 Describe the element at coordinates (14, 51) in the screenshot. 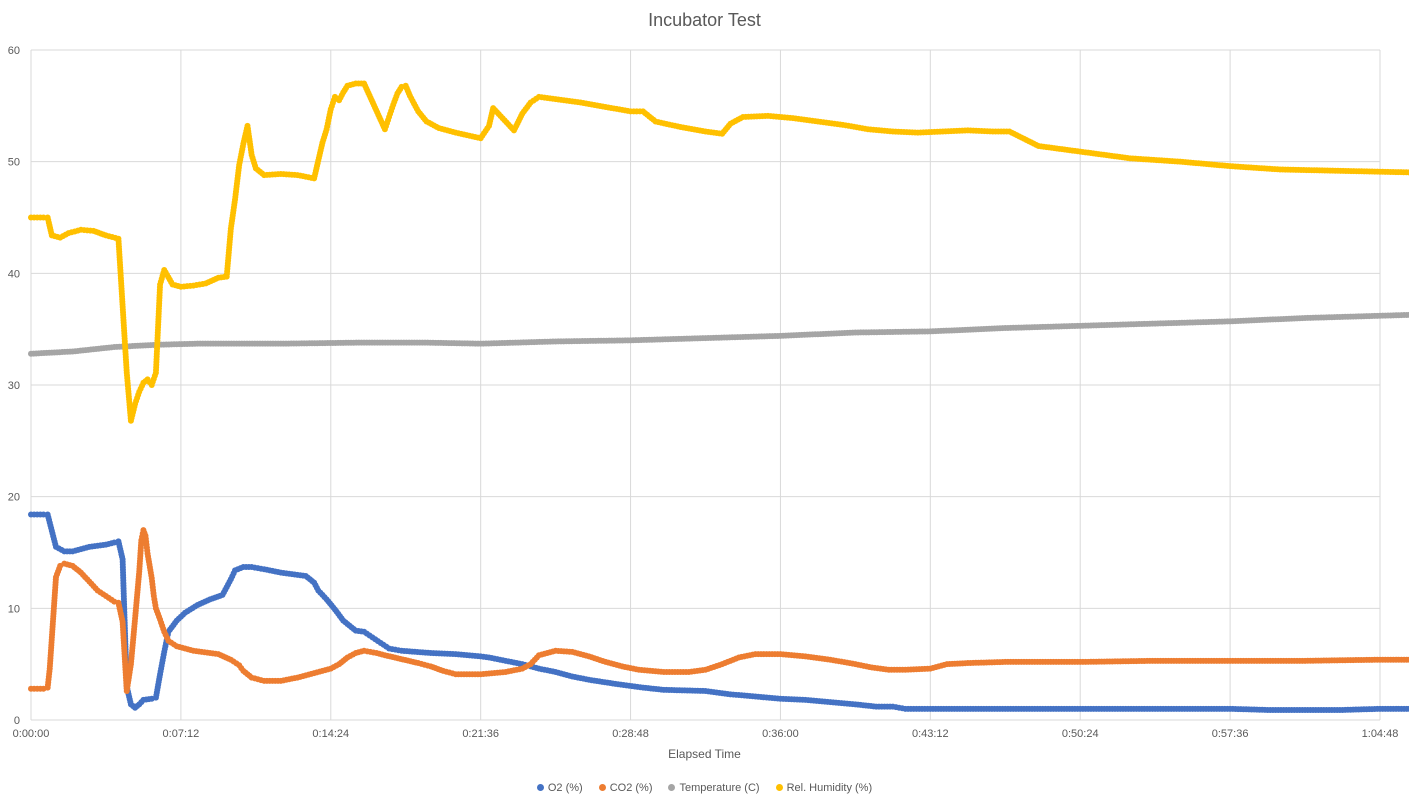

I see `y-tick-label: 60` at that location.